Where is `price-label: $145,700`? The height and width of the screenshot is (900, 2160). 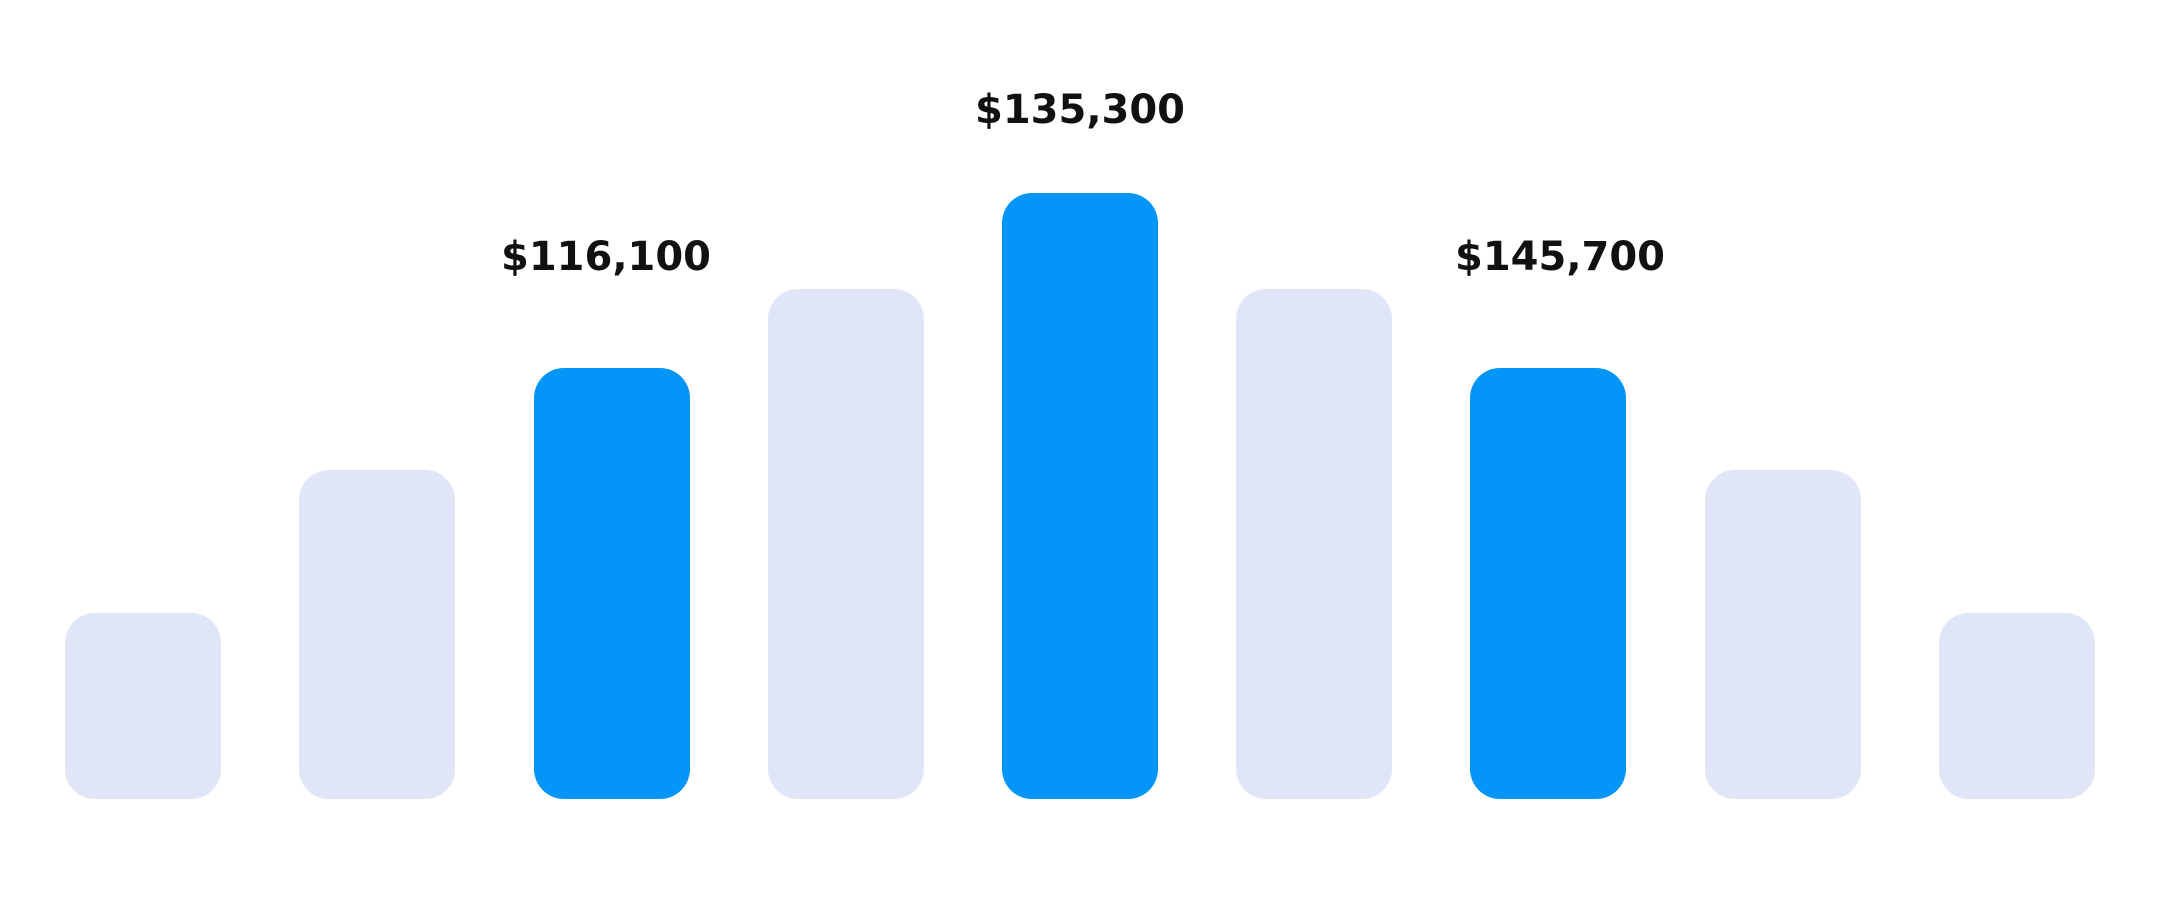
price-label: $145,700 is located at coordinates (1560, 257).